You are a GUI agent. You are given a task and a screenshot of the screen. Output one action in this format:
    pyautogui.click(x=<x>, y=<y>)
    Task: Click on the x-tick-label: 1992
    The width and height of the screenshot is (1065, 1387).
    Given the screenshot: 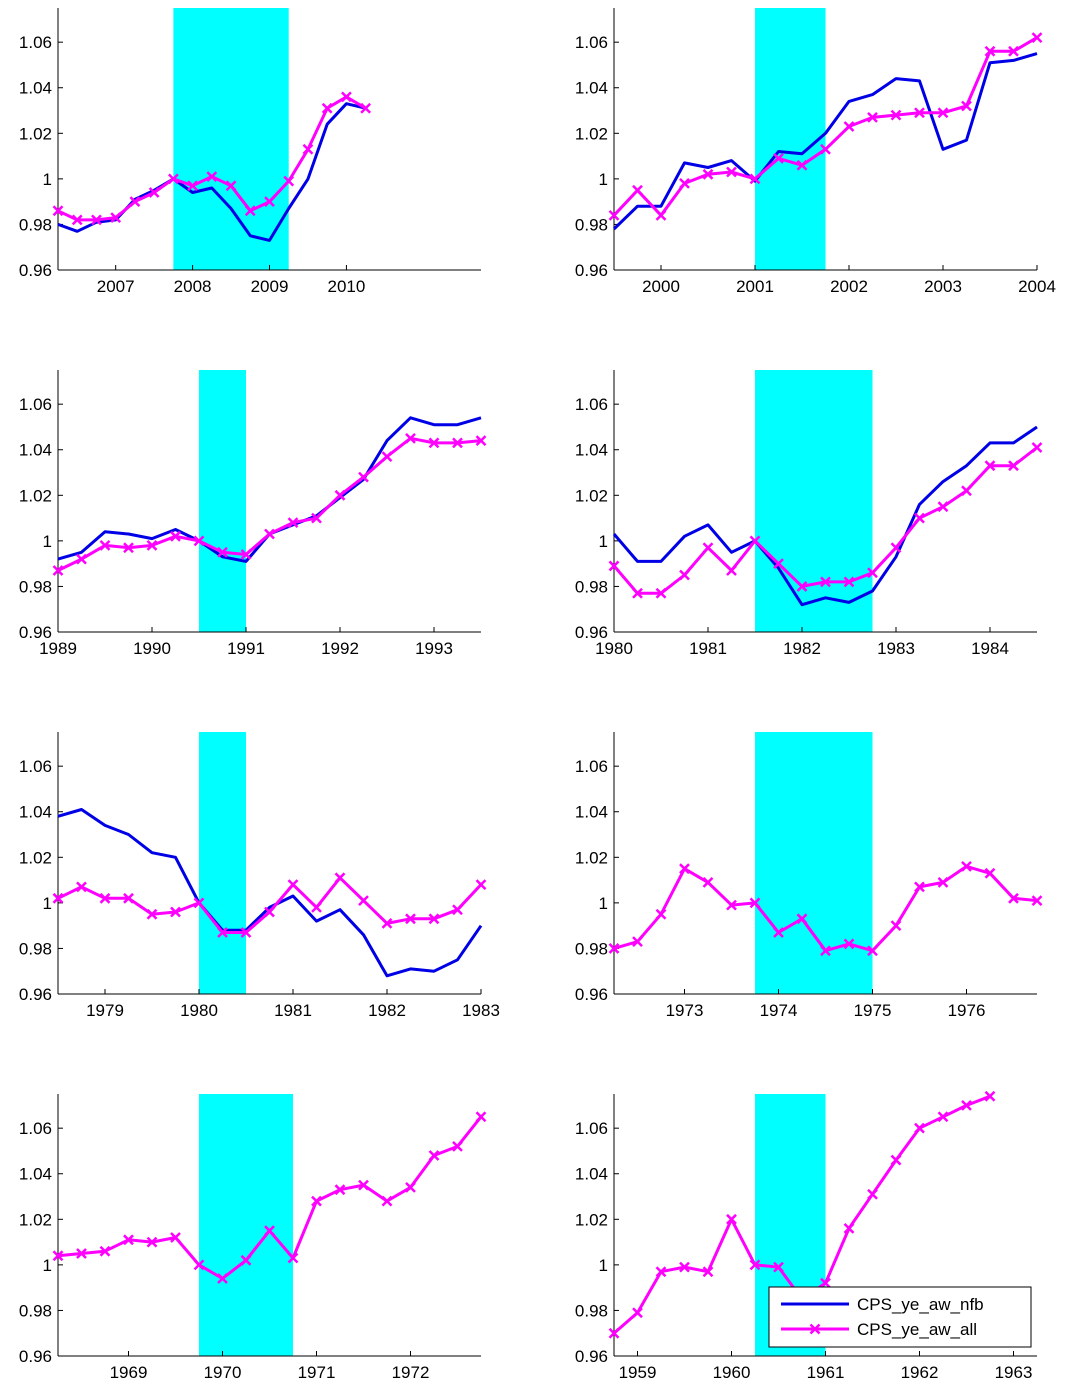 What is the action you would take?
    pyautogui.click(x=340, y=648)
    